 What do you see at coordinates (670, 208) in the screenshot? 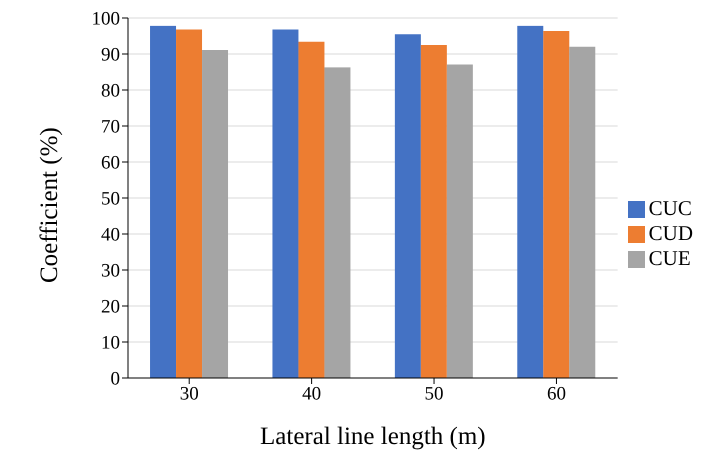
I see `legend-label: CUC` at bounding box center [670, 208].